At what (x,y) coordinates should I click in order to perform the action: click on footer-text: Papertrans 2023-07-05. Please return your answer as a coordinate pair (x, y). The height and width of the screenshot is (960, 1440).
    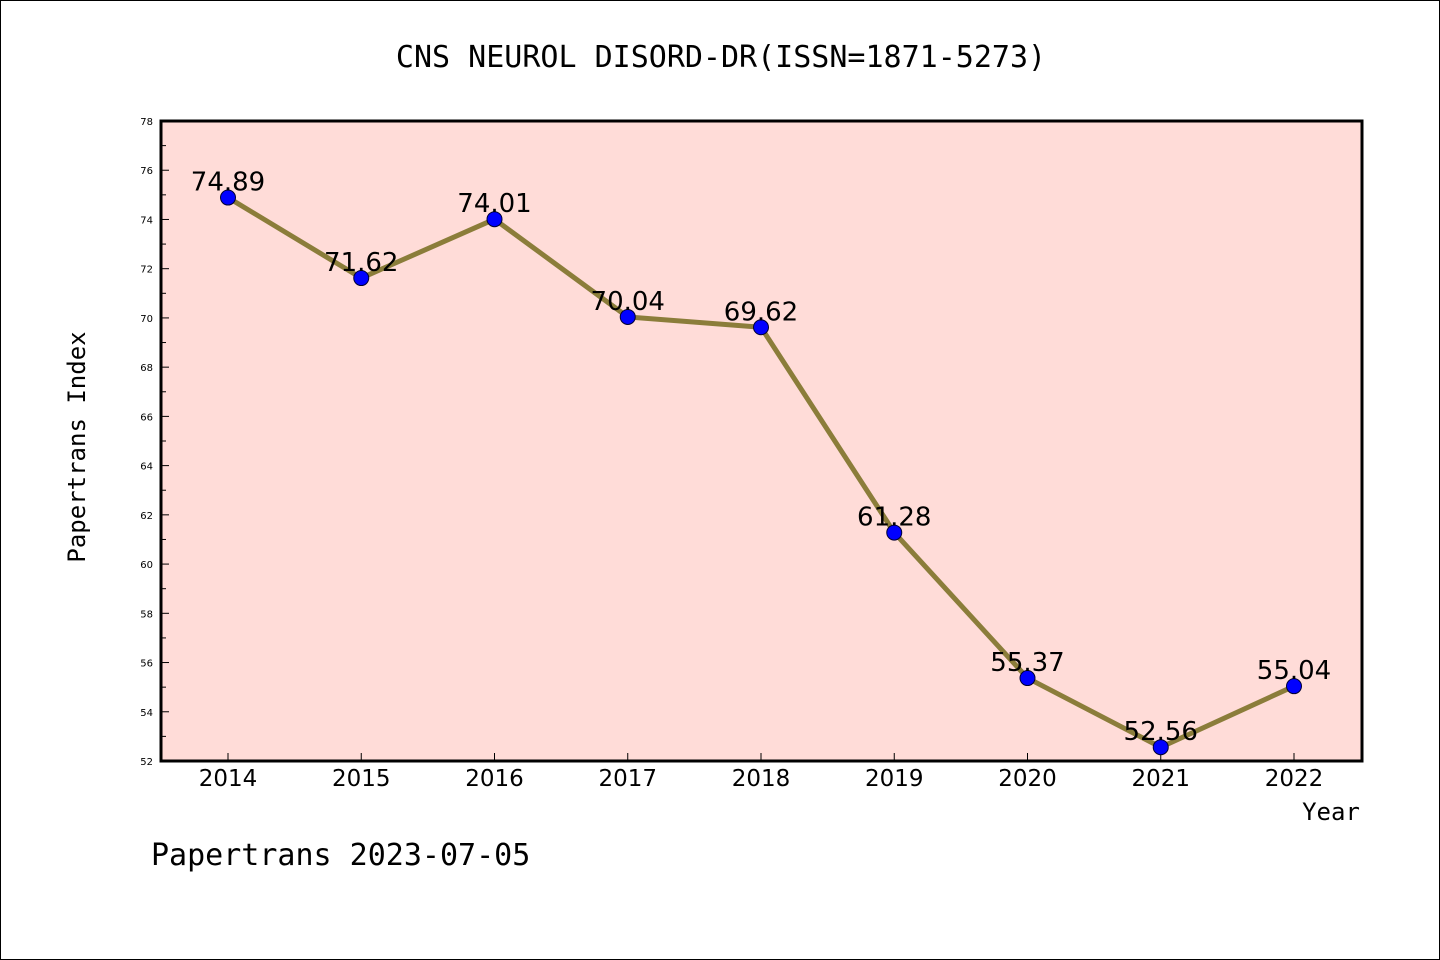
    Looking at the image, I should click on (340, 855).